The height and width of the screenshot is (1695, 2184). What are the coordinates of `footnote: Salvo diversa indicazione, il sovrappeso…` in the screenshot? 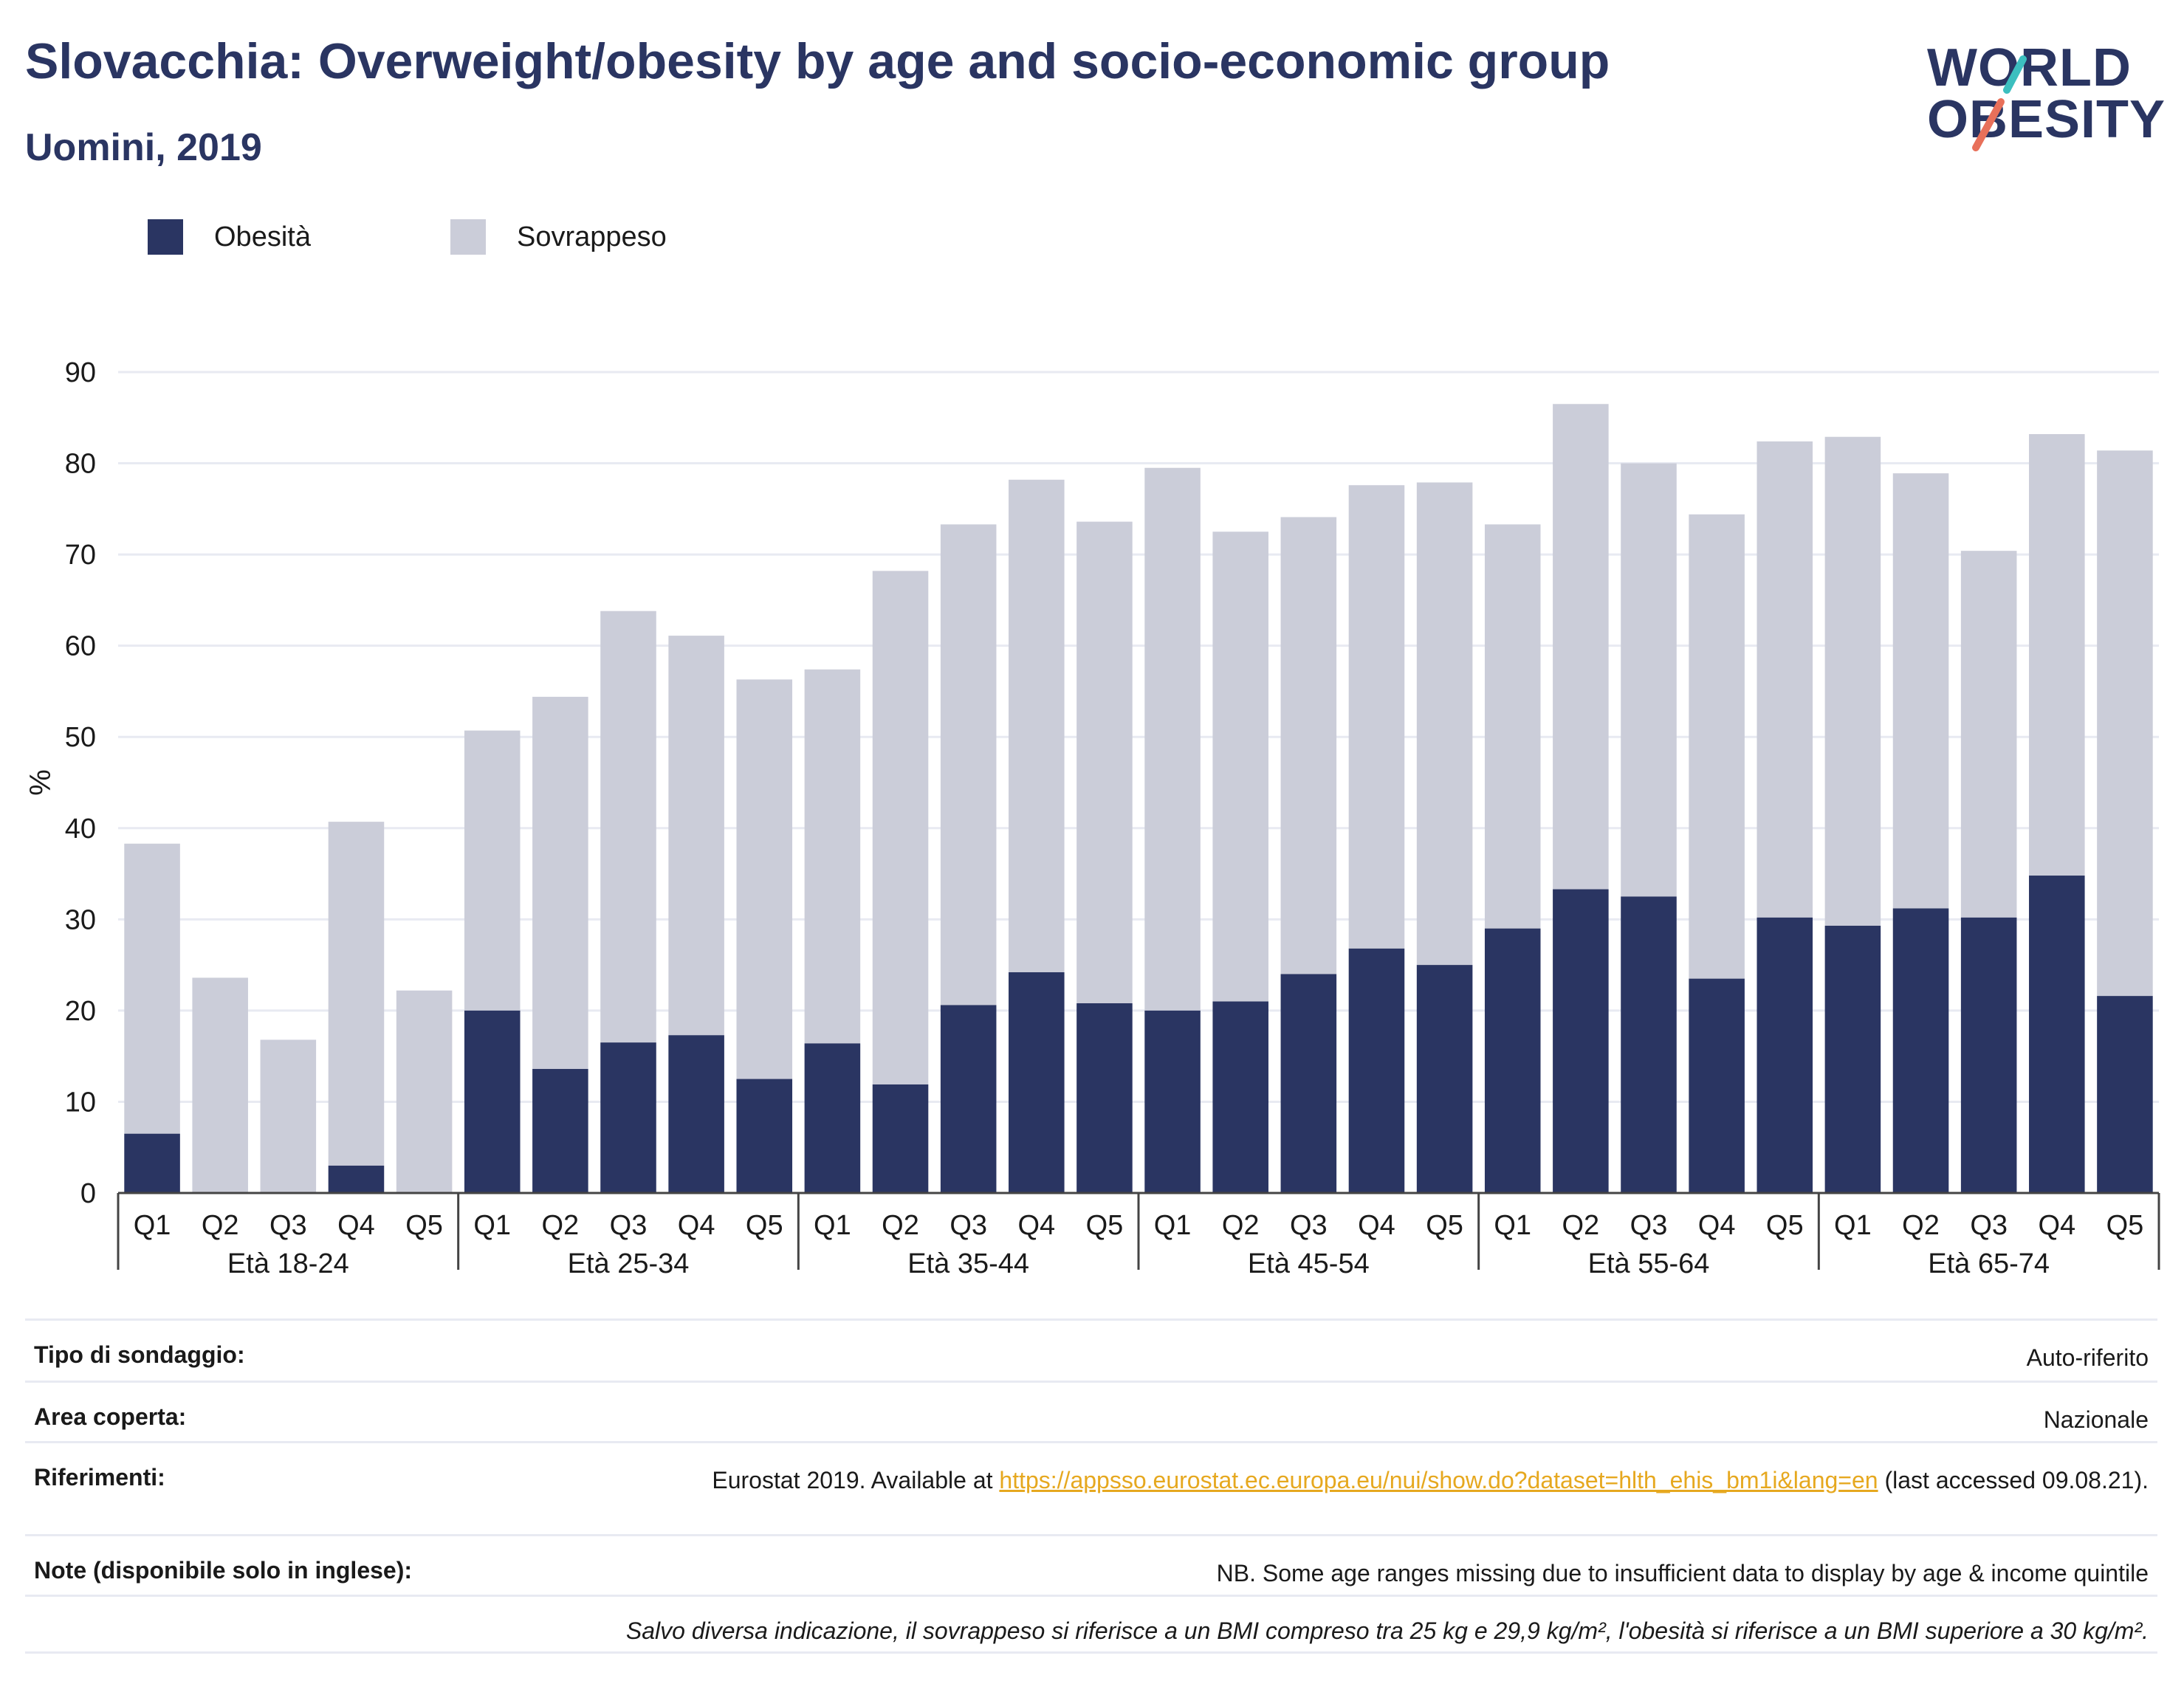 It's located at (1091, 1624).